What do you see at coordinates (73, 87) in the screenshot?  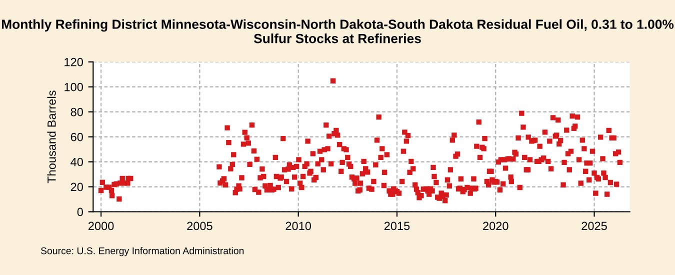 I see `y-tick-label: 100` at bounding box center [73, 87].